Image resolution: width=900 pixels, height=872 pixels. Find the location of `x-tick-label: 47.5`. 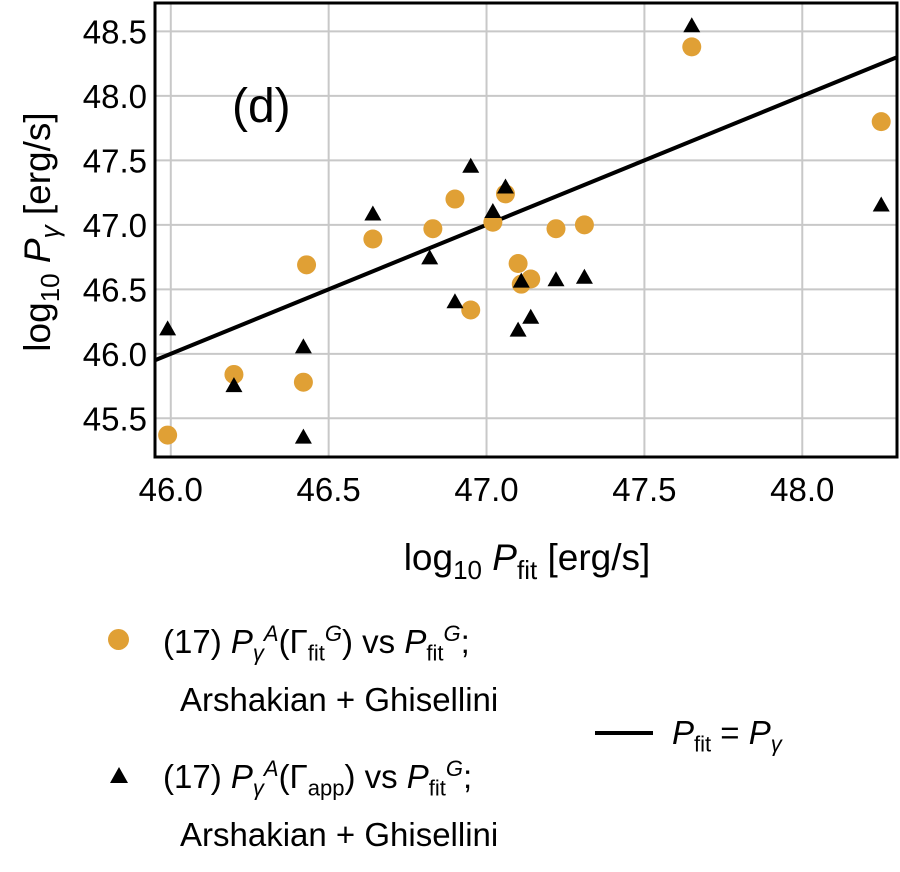

x-tick-label: 47.5 is located at coordinates (644, 489).